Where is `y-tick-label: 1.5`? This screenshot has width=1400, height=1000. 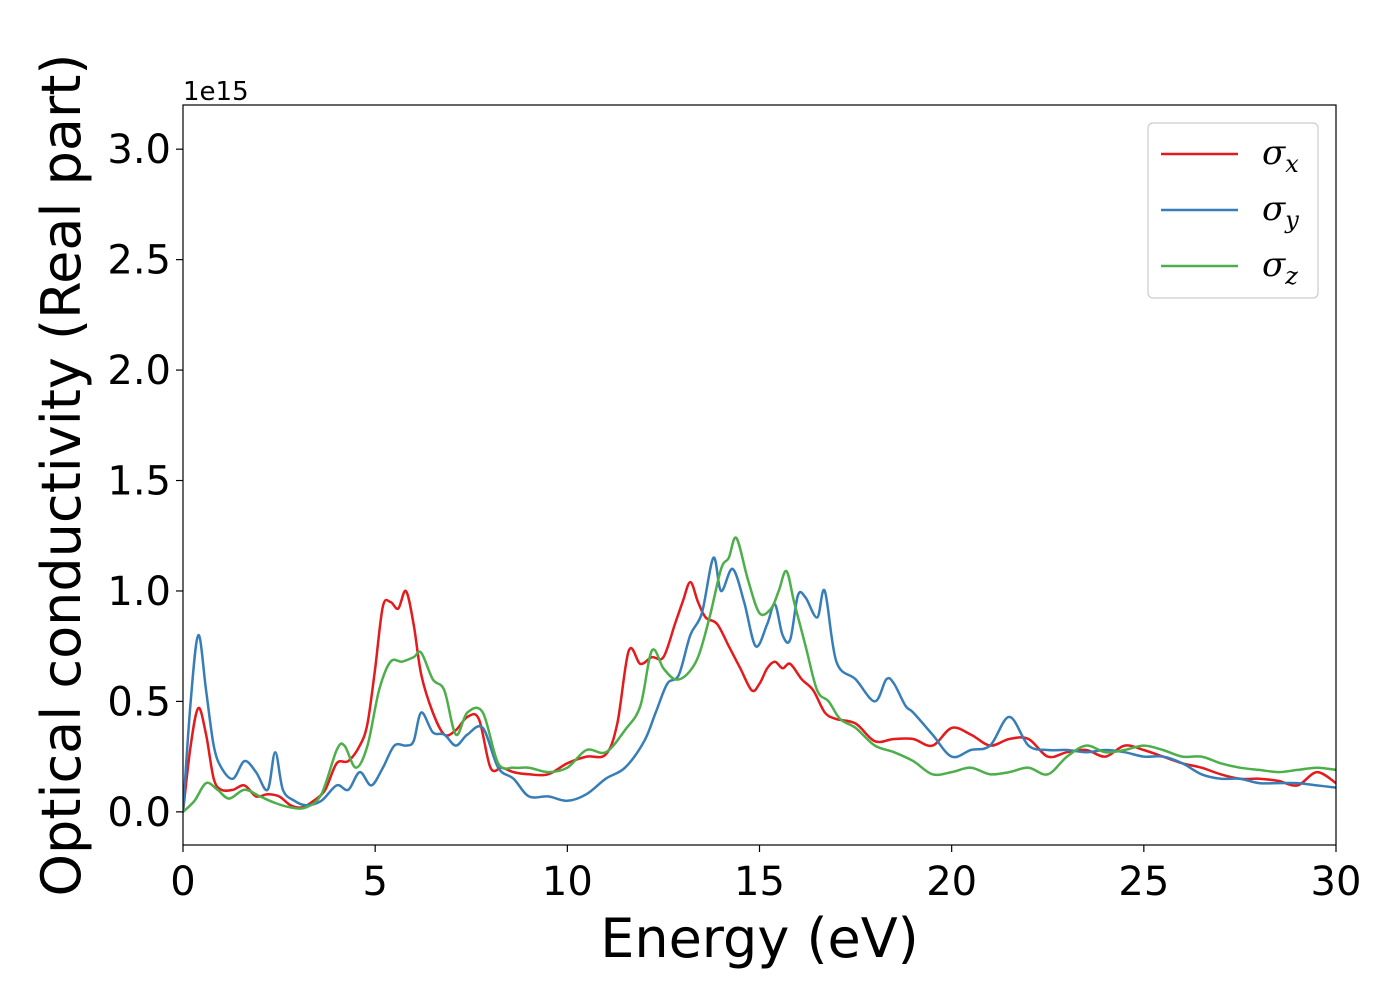 y-tick-label: 1.5 is located at coordinates (139, 482).